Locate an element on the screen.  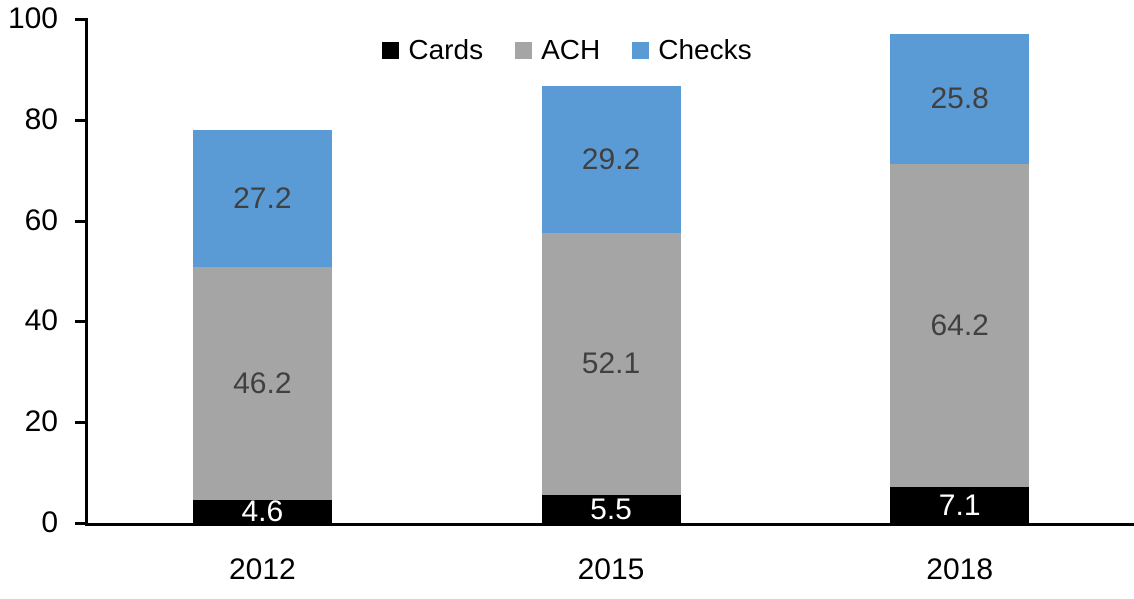
legend-label: Checks is located at coordinates (705, 49).